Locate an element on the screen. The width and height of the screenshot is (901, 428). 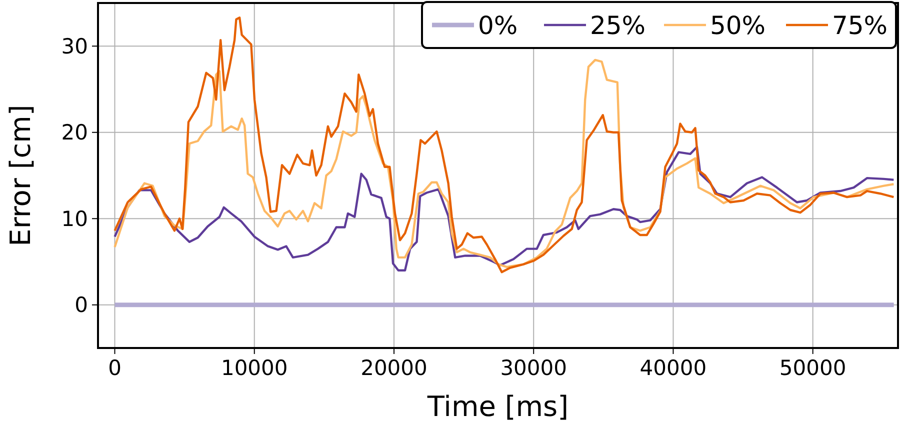
legend-label: 0% is located at coordinates (498, 25).